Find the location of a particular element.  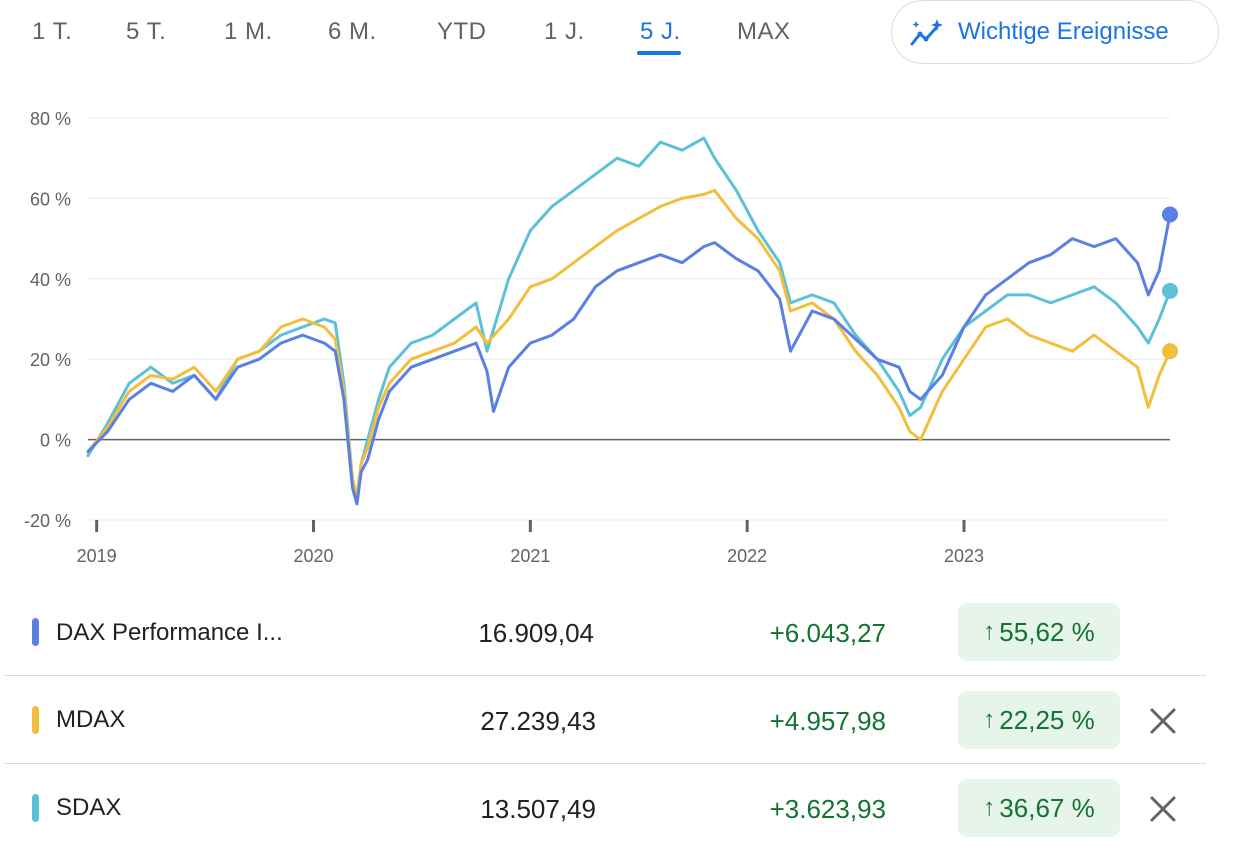

row-percent-badge: ↑ 36,67 % is located at coordinates (1039, 808).